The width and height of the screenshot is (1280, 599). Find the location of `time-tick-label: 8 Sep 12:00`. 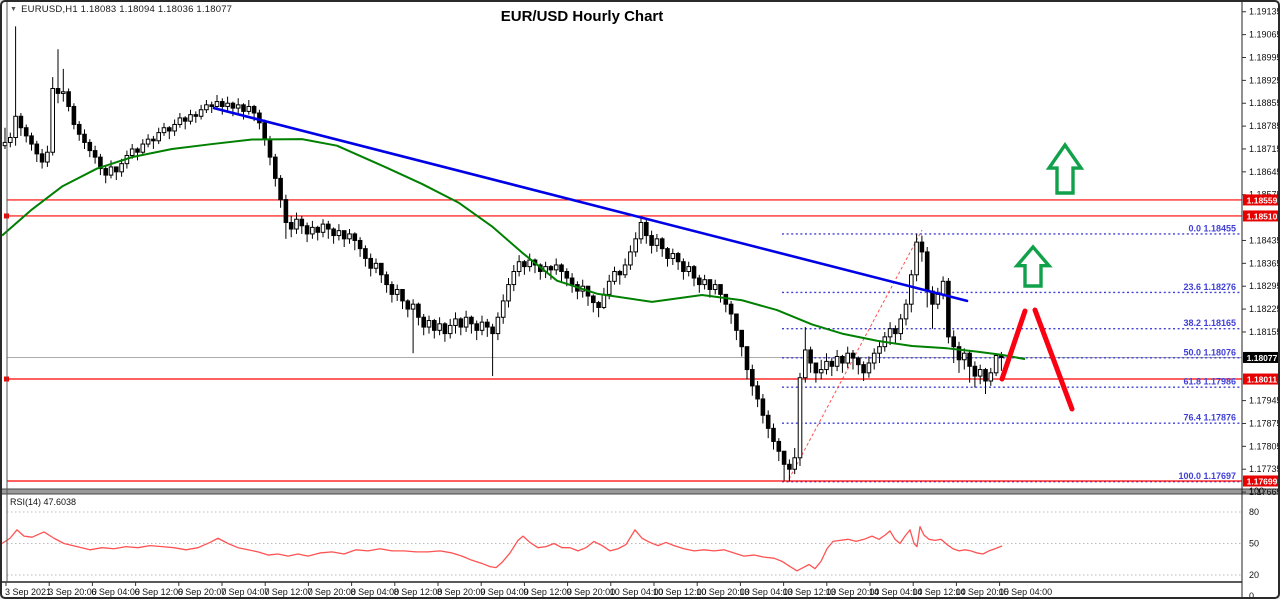

time-tick-label: 8 Sep 12:00 is located at coordinates (418, 592).